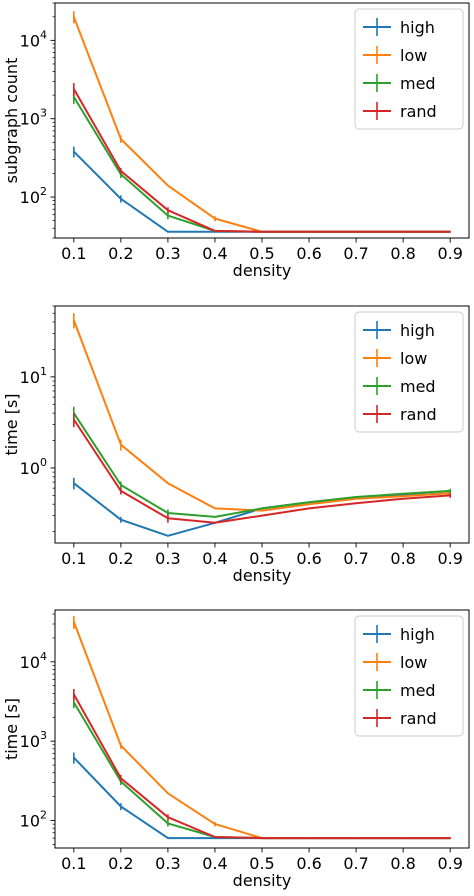  Describe the element at coordinates (33, 819) in the screenshot. I see `y-tick-label: 10²` at that location.